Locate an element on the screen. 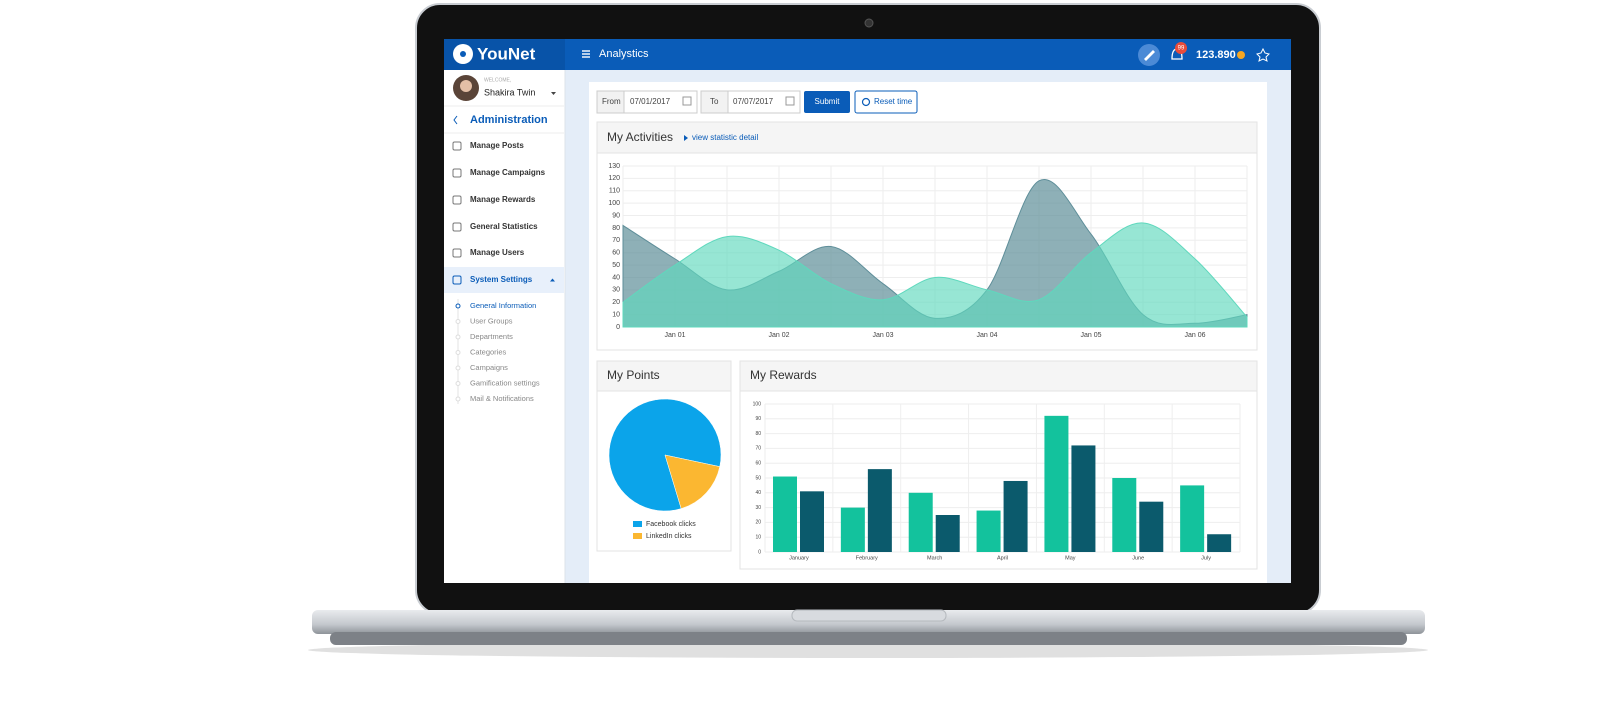 Image resolution: width=1600 pixels, height=708 pixels. submit-button is located at coordinates (827, 102).